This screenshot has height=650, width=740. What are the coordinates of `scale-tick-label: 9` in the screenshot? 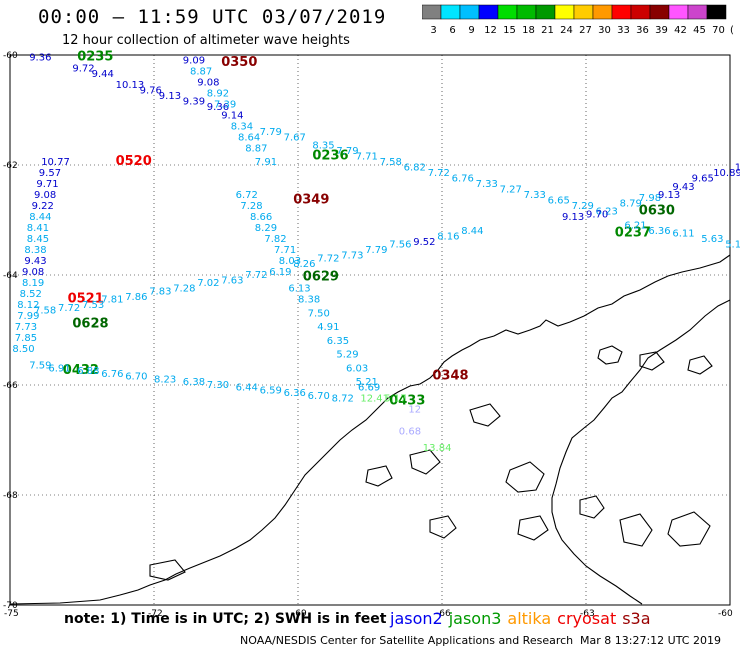 It's located at (471, 30).